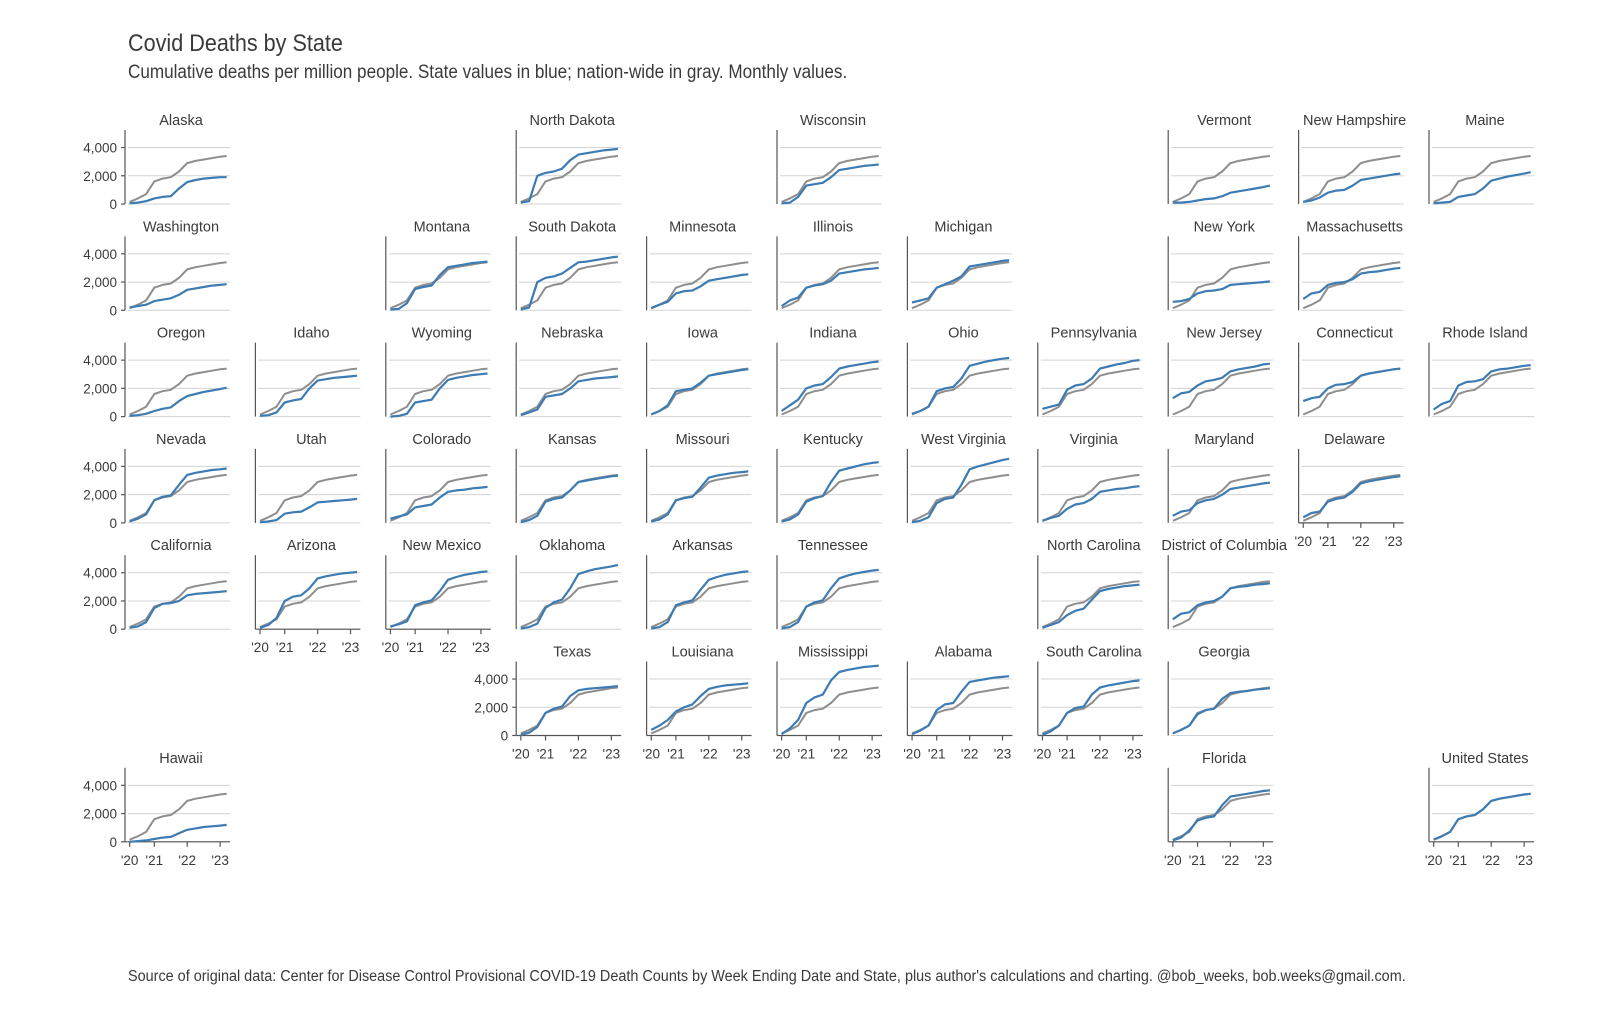  What do you see at coordinates (572, 227) in the screenshot?
I see `panel-title: South Dakota` at bounding box center [572, 227].